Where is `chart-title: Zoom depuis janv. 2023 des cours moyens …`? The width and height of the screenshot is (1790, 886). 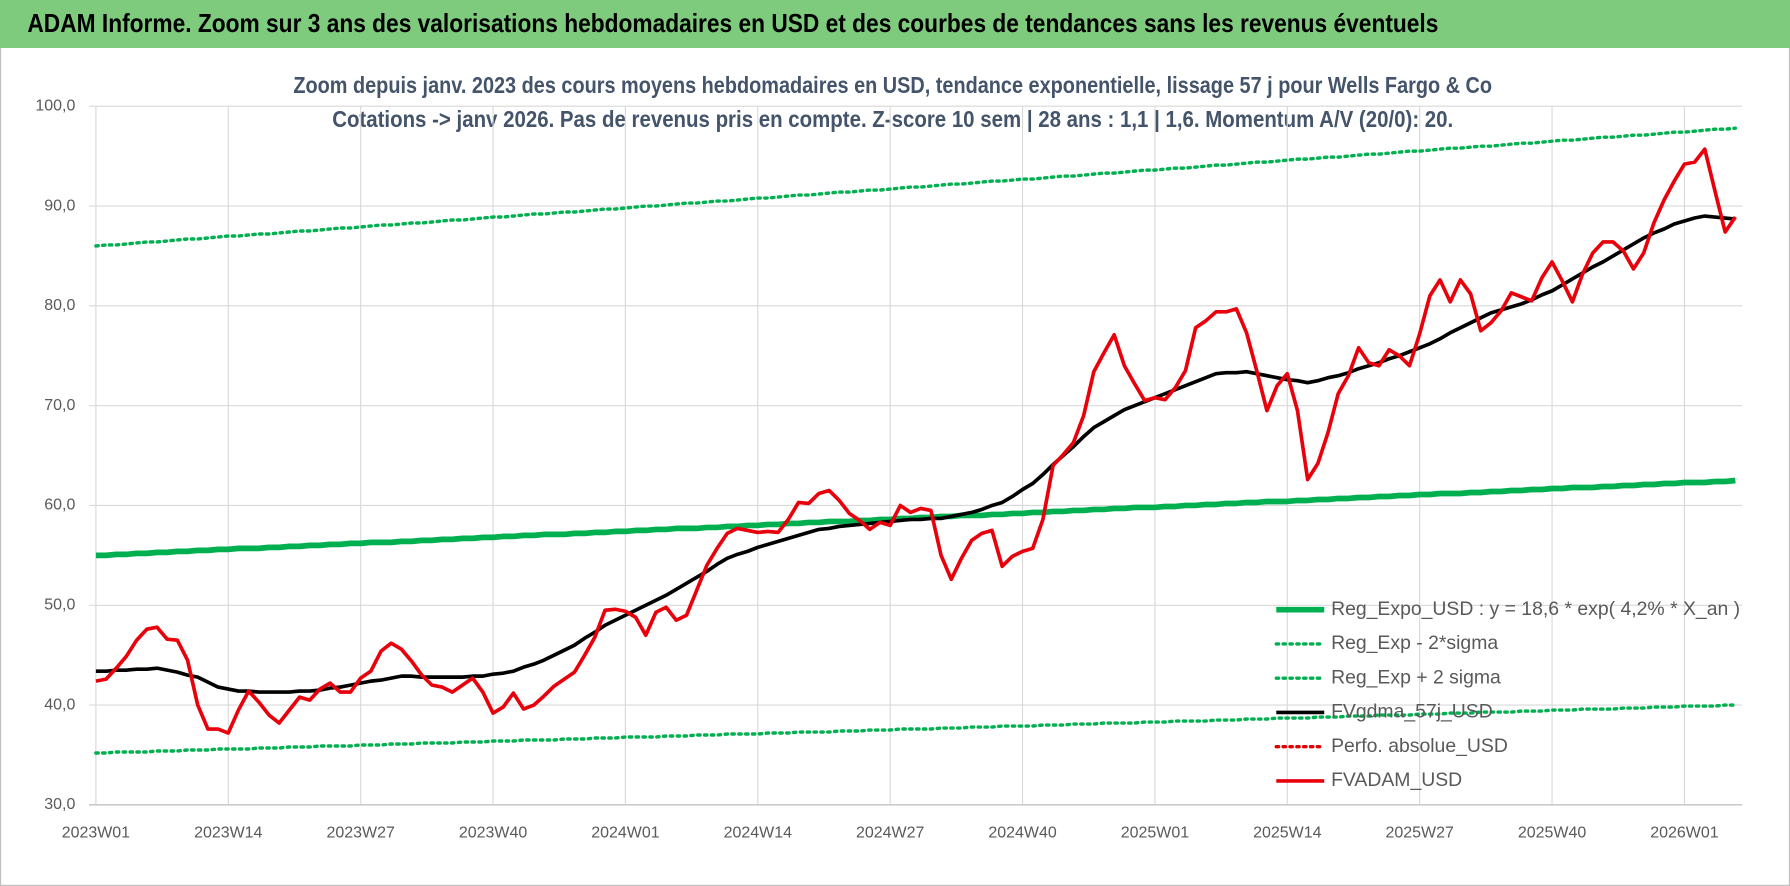 chart-title: Zoom depuis janv. 2023 des cours moyens … is located at coordinates (892, 85).